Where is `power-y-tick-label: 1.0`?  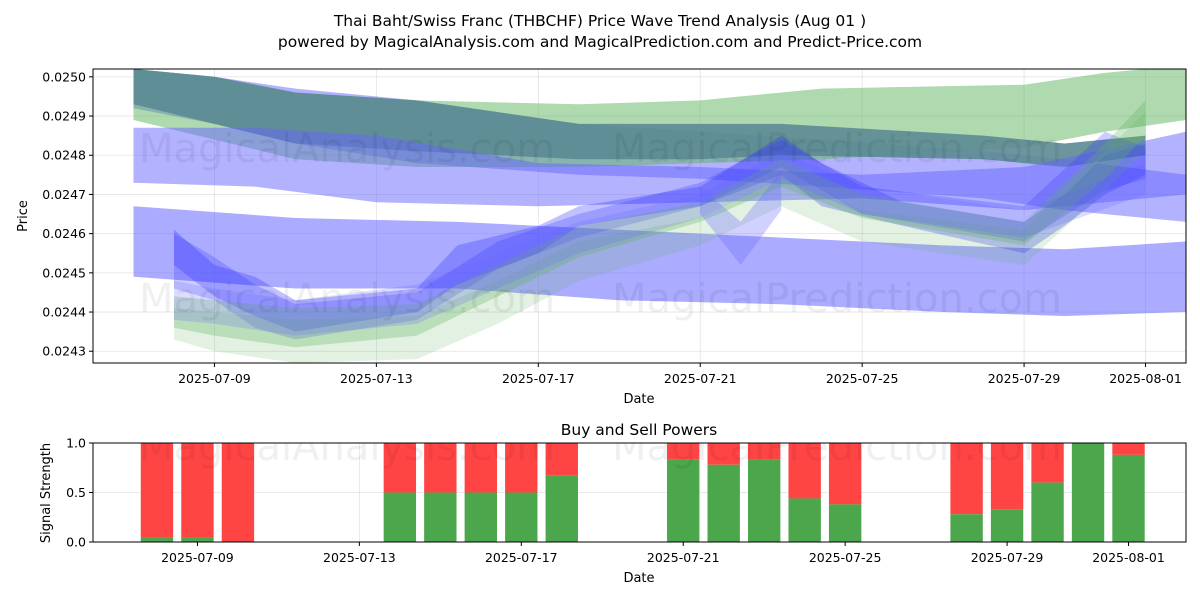
power-y-tick-label: 1.0 is located at coordinates (76, 443).